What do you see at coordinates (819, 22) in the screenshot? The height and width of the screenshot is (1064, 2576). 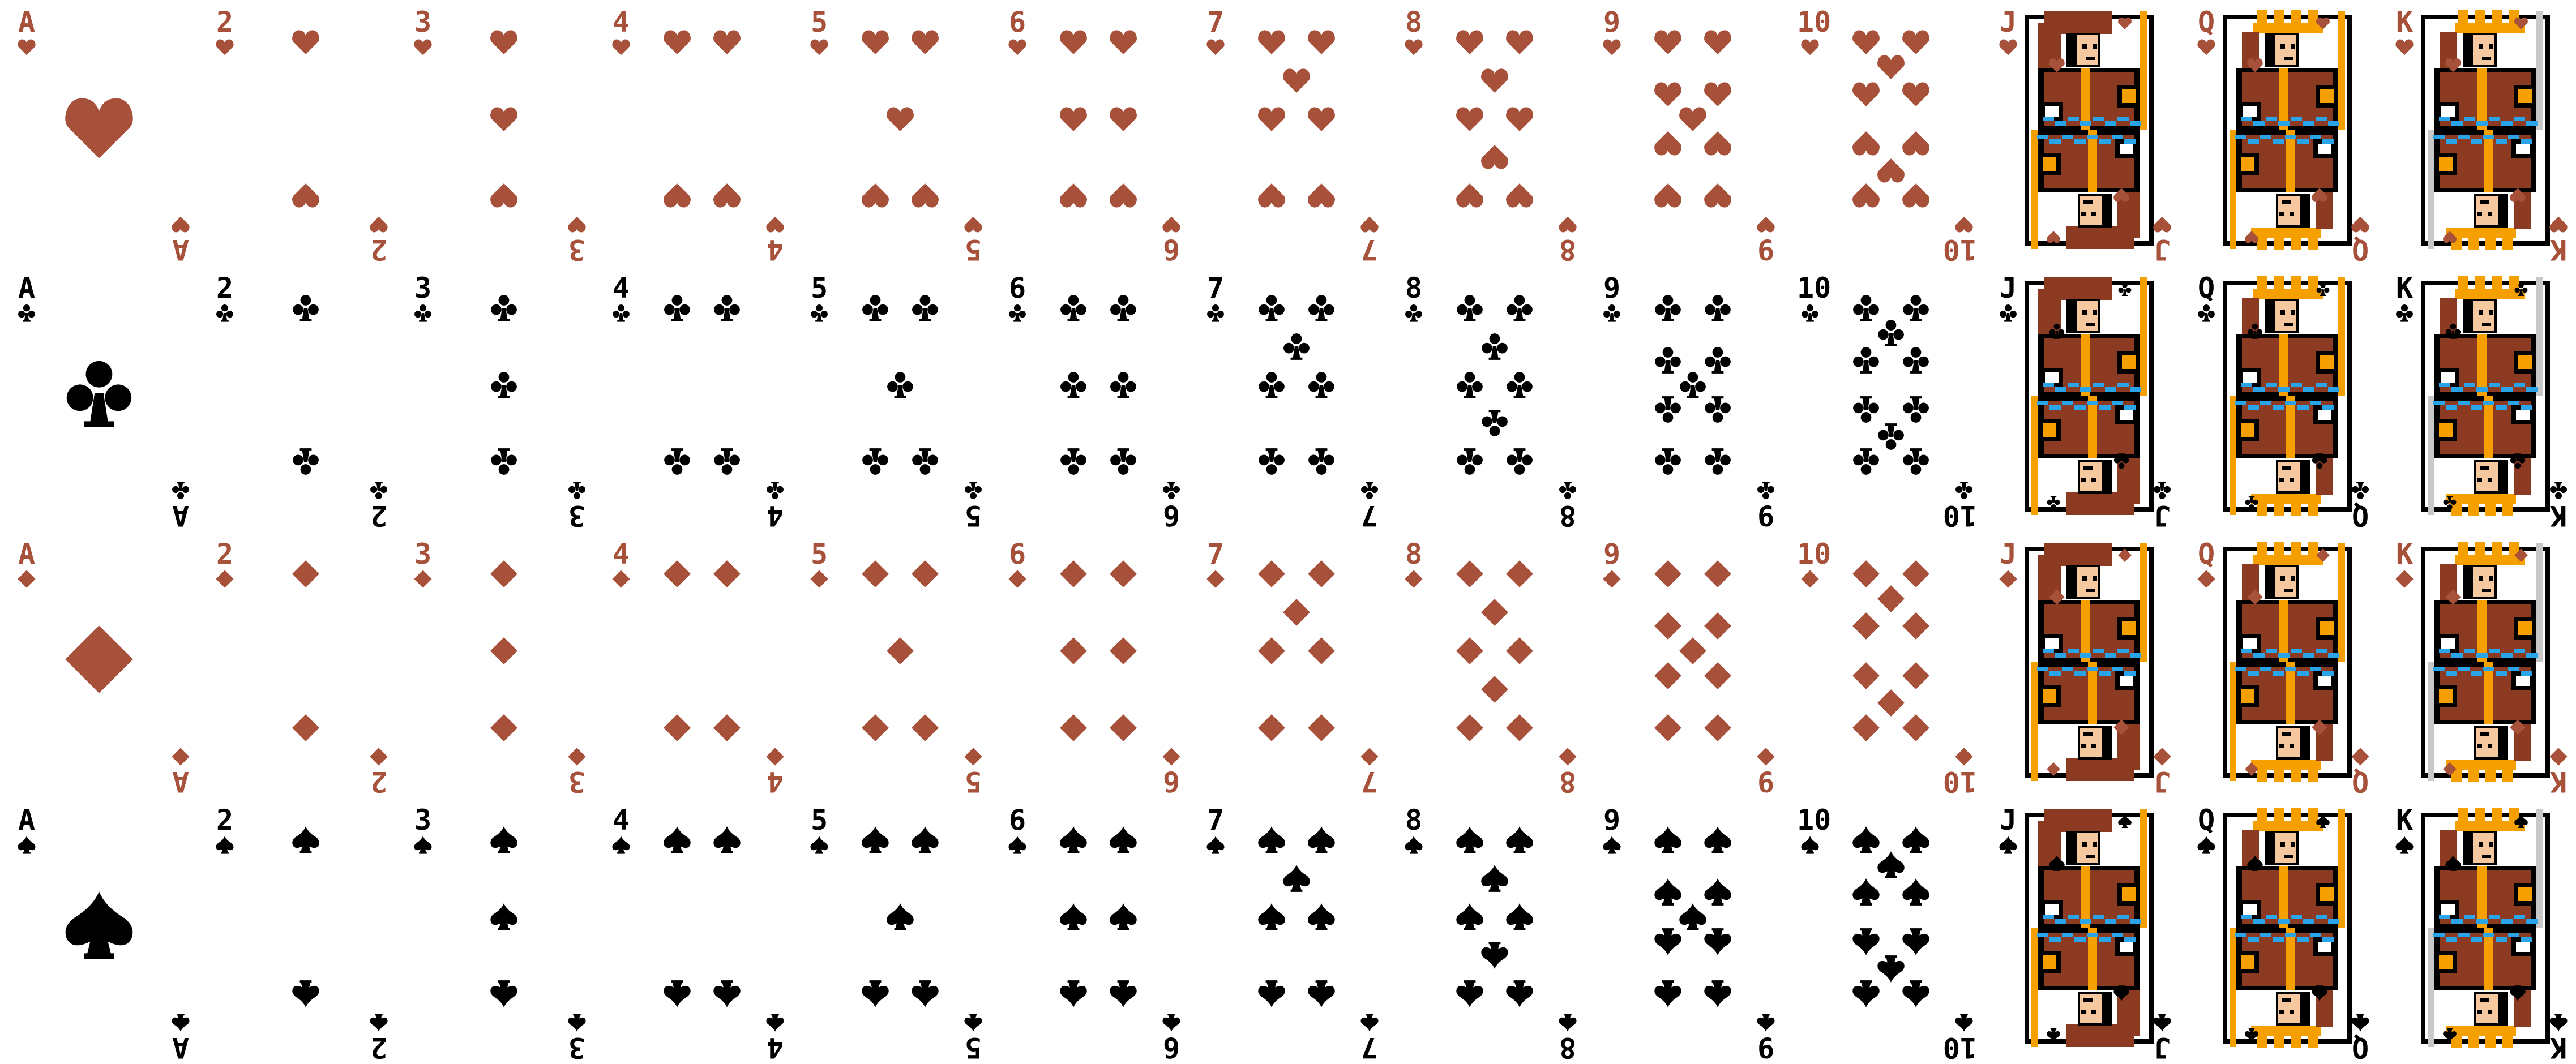 I see `rank-label: 5` at bounding box center [819, 22].